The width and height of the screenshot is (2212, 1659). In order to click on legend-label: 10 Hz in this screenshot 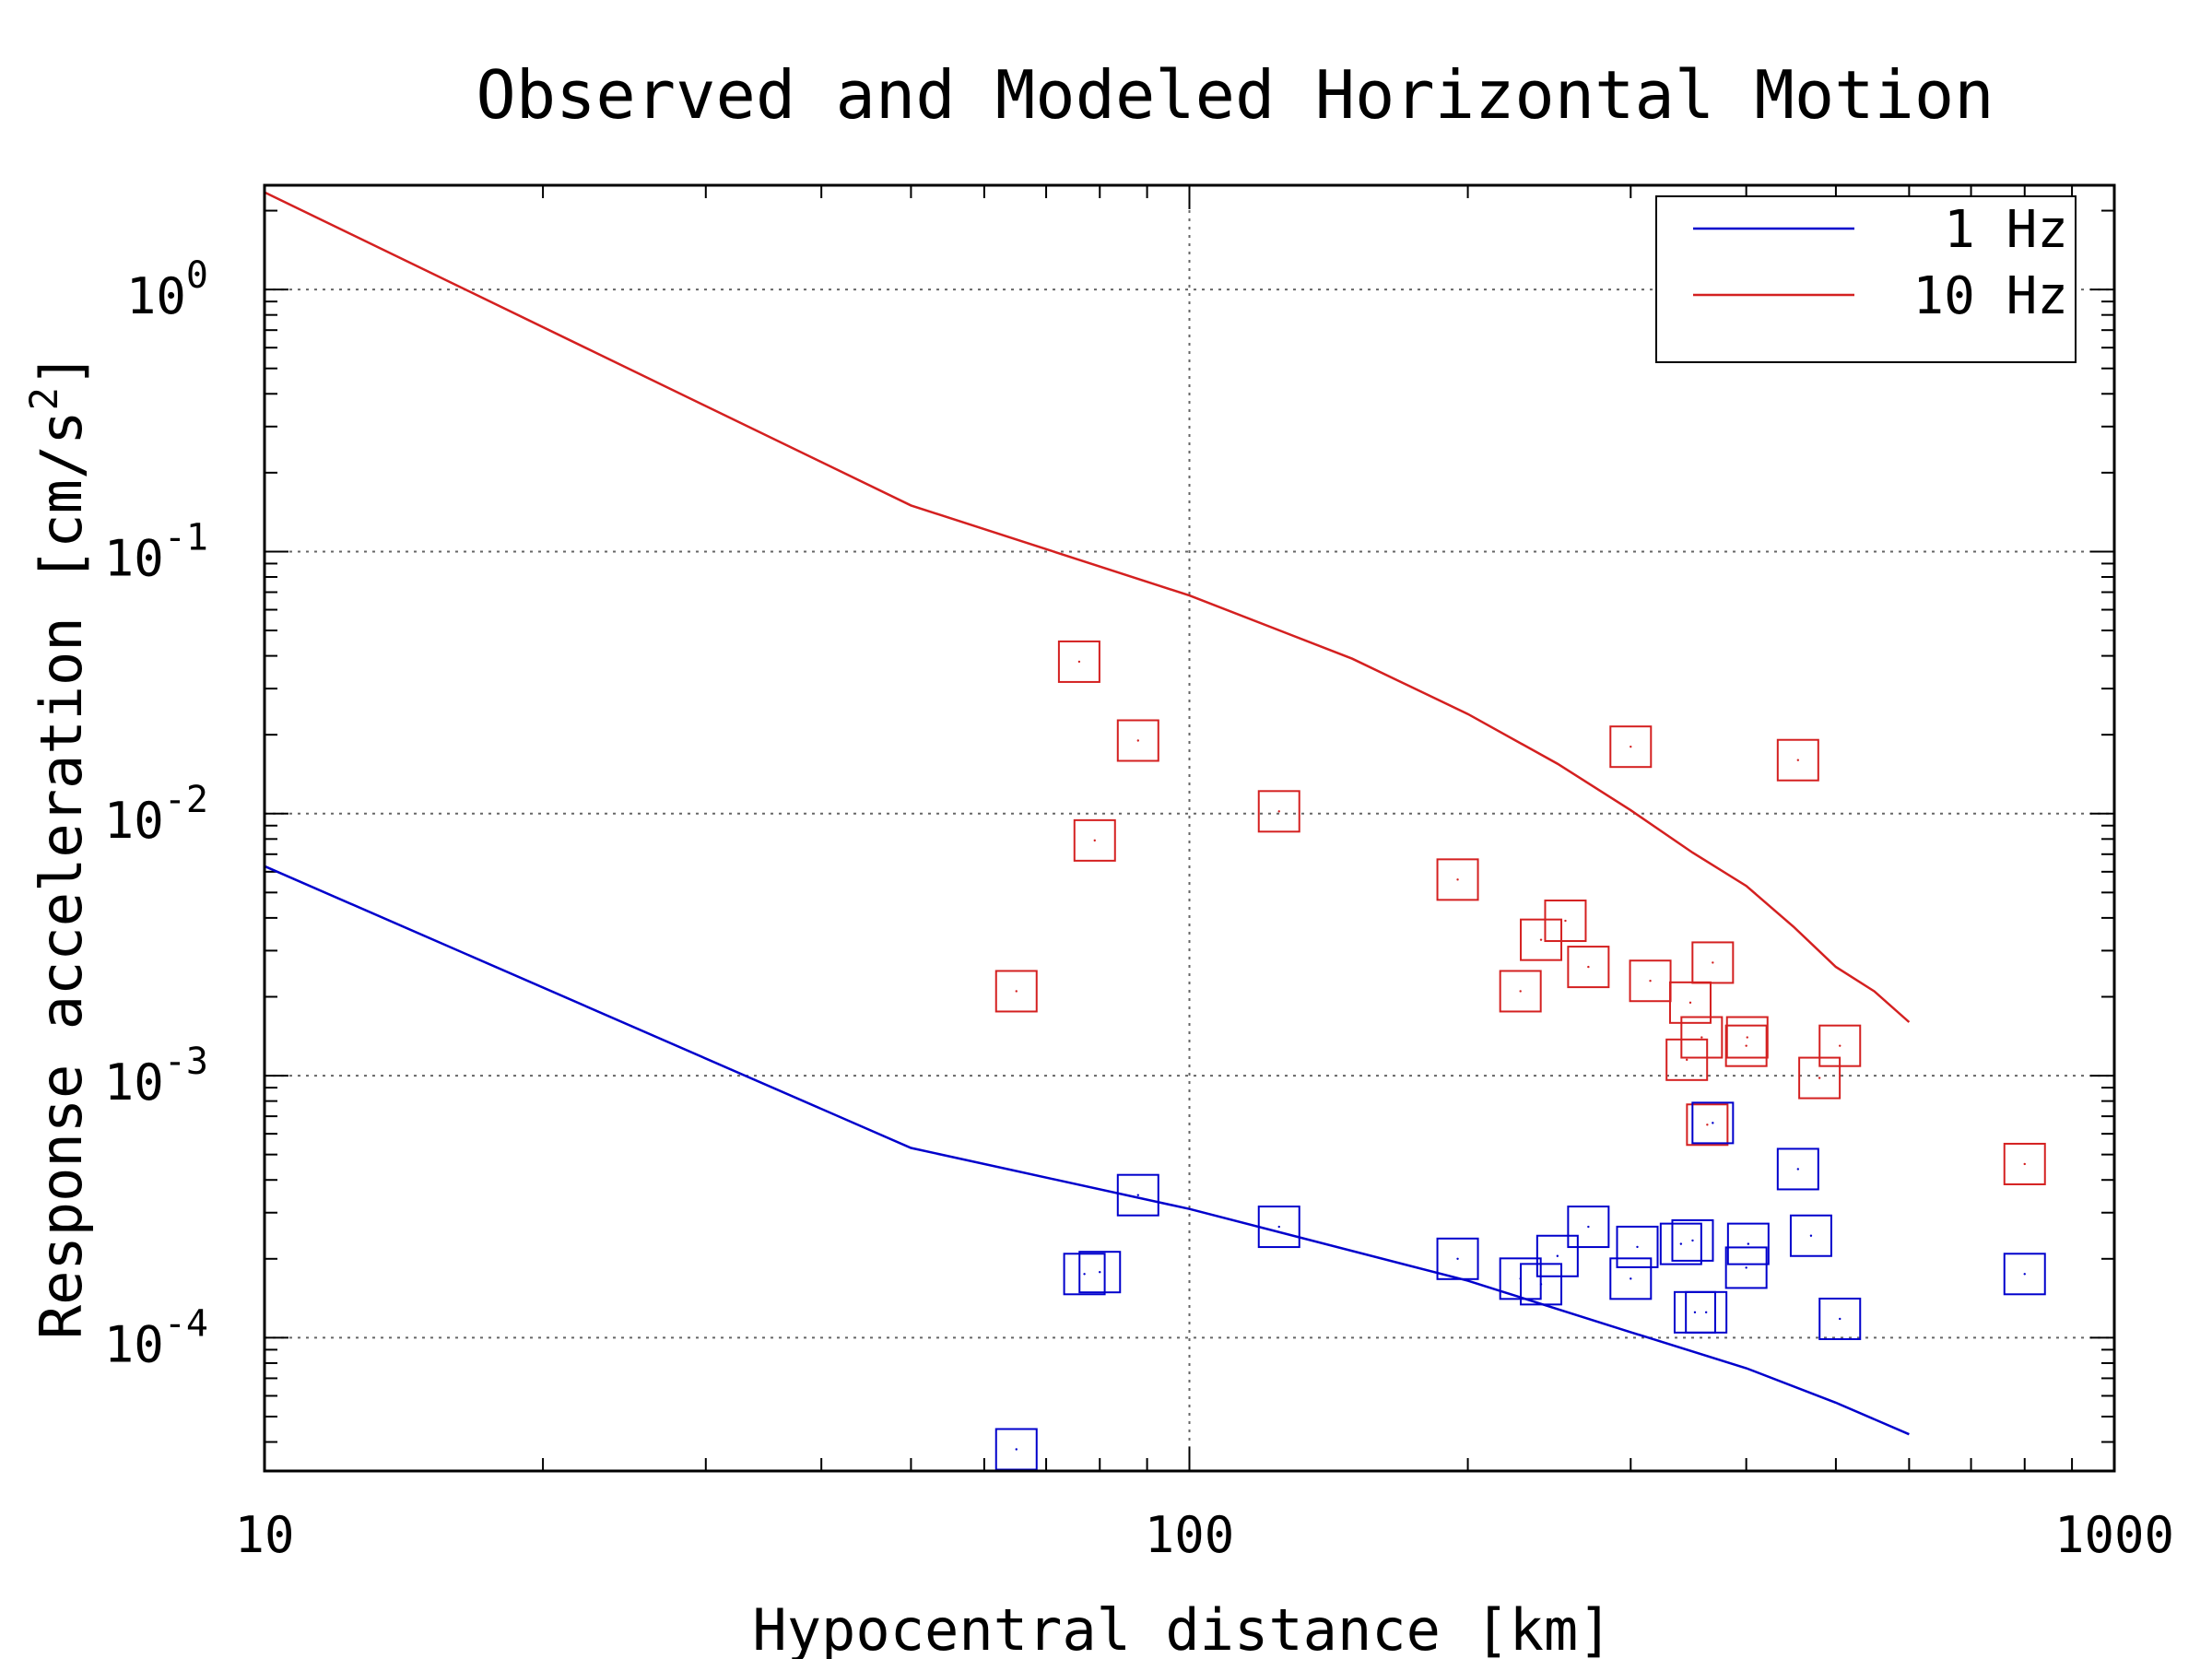, I will do `click(1990, 296)`.